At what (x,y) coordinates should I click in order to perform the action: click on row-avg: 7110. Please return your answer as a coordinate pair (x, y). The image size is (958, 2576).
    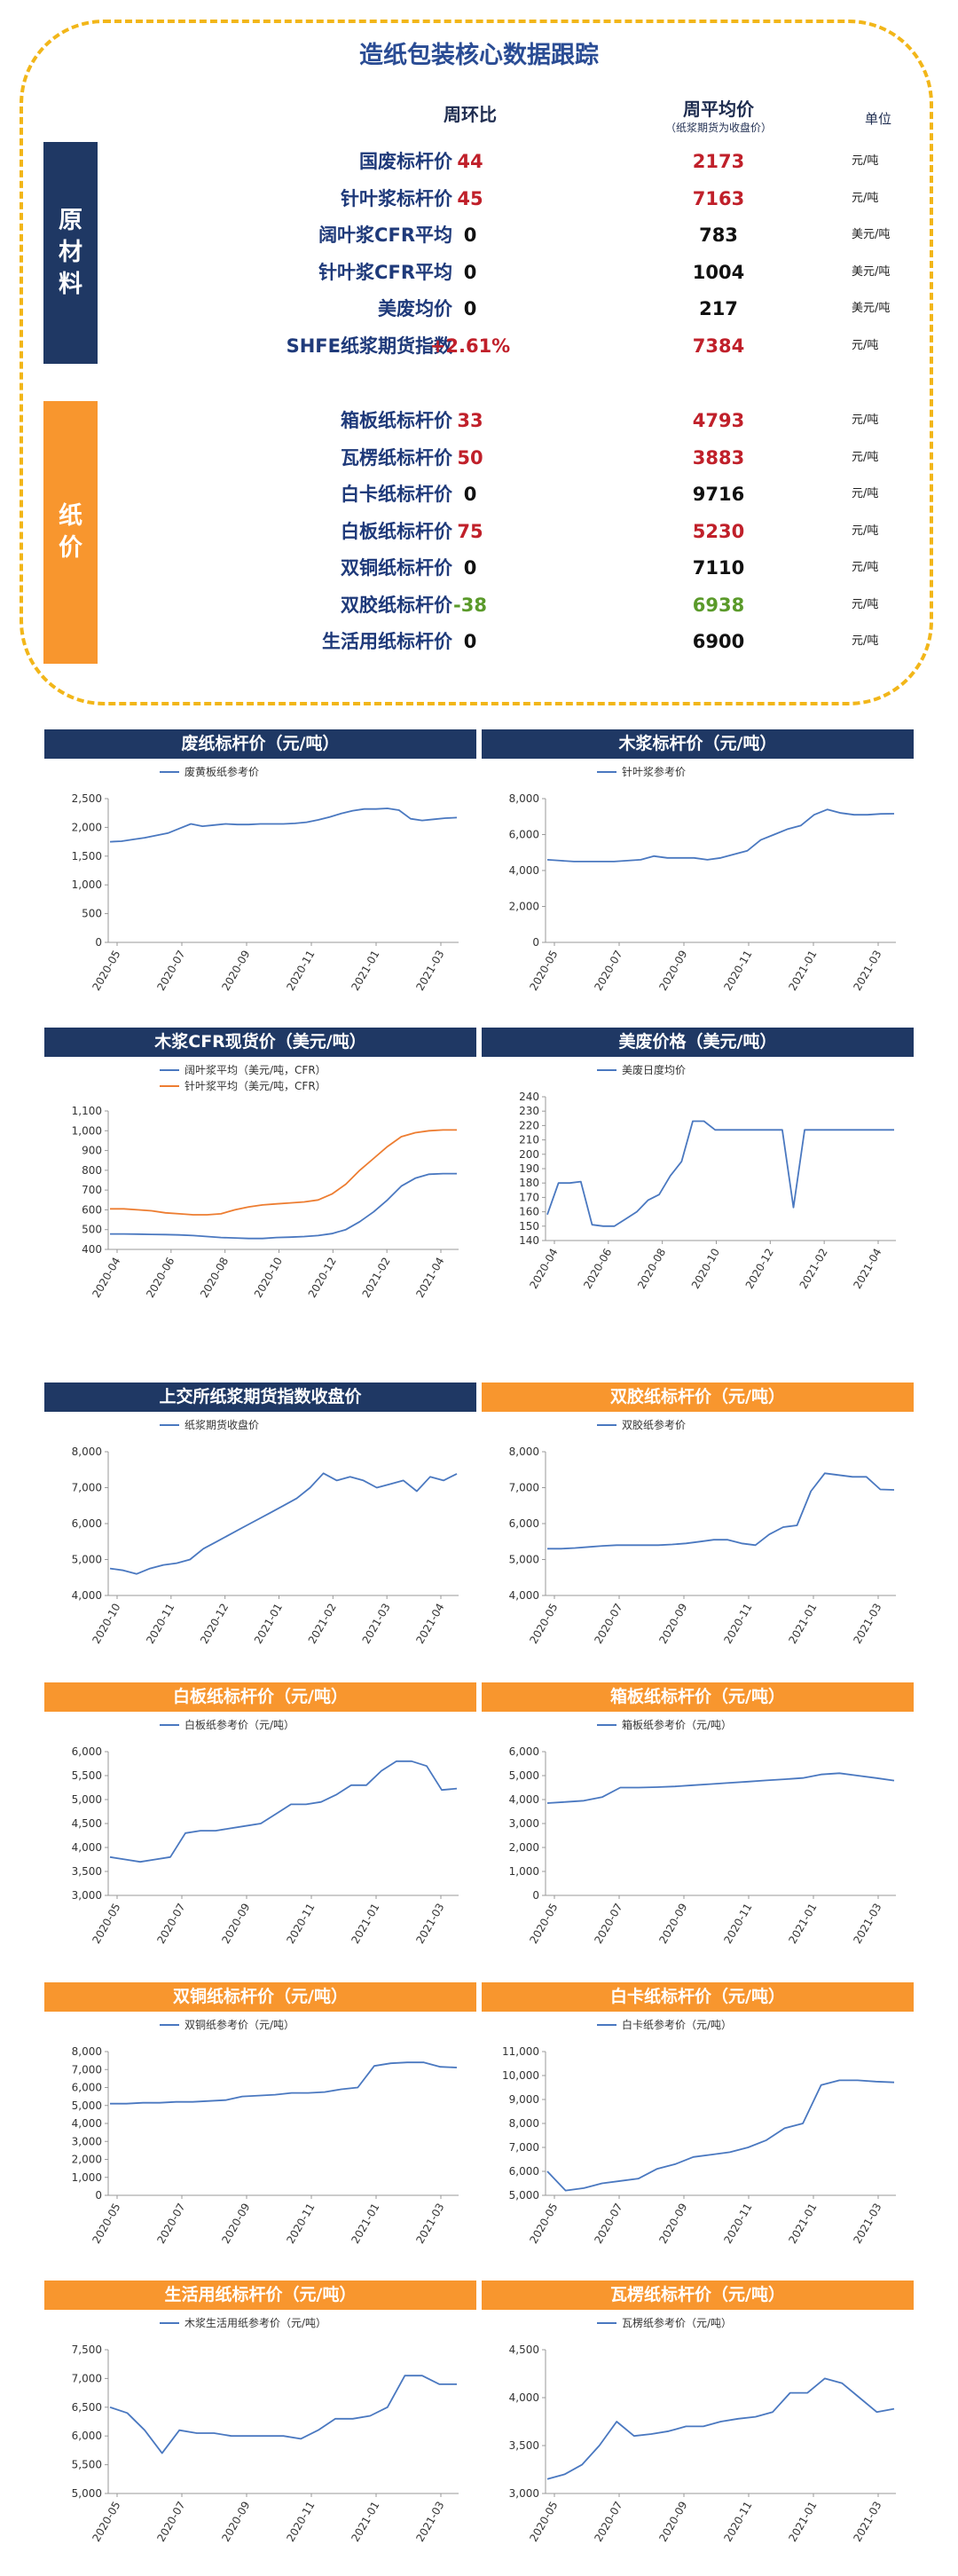
    Looking at the image, I should click on (719, 568).